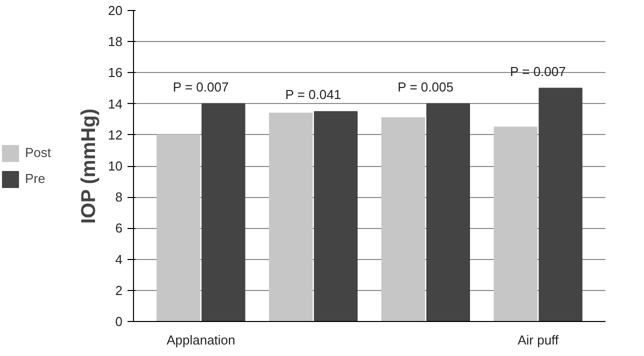 This screenshot has height=356, width=644. Describe the element at coordinates (119, 228) in the screenshot. I see `y-tick-label: 6` at that location.